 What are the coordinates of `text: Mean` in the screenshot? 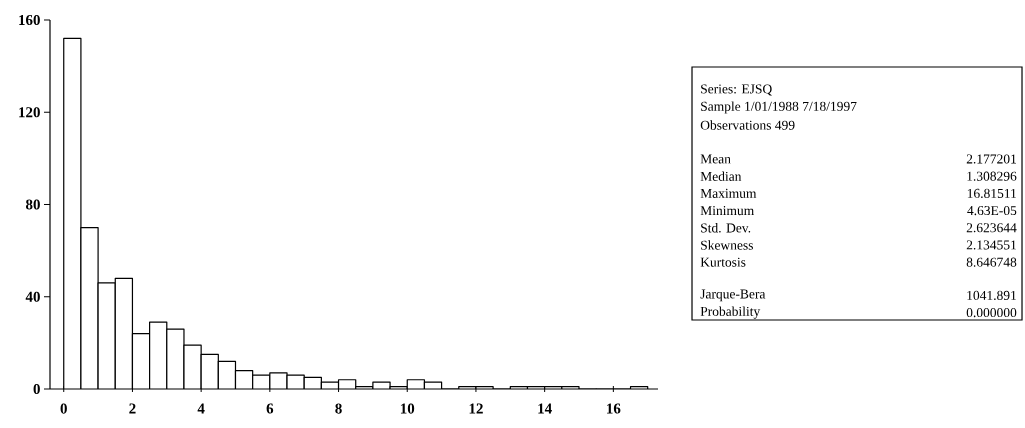 It's located at (715, 159).